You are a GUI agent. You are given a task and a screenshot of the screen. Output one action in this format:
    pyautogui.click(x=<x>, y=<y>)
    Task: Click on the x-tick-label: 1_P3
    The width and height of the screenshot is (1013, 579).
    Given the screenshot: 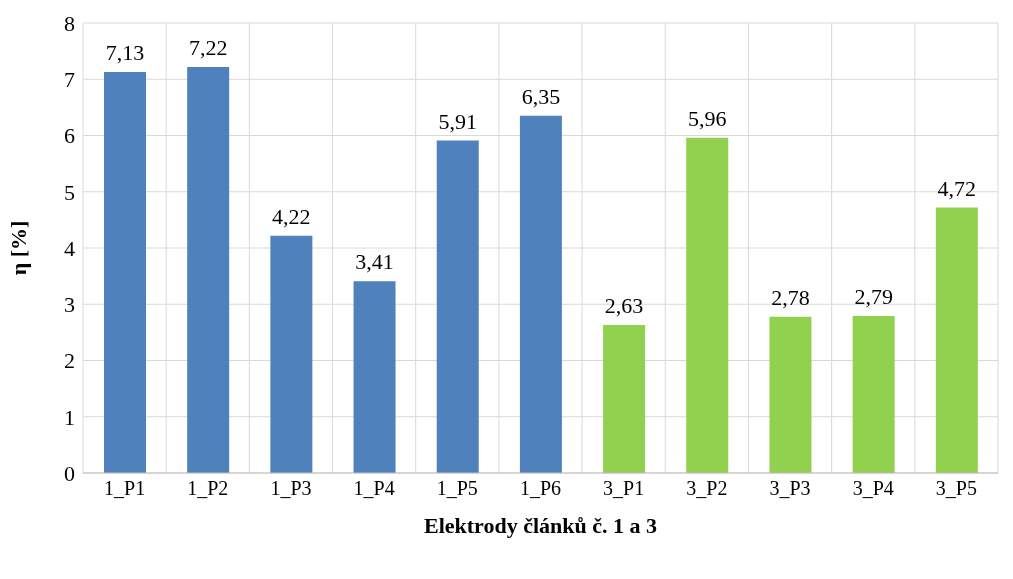 What is the action you would take?
    pyautogui.click(x=291, y=488)
    